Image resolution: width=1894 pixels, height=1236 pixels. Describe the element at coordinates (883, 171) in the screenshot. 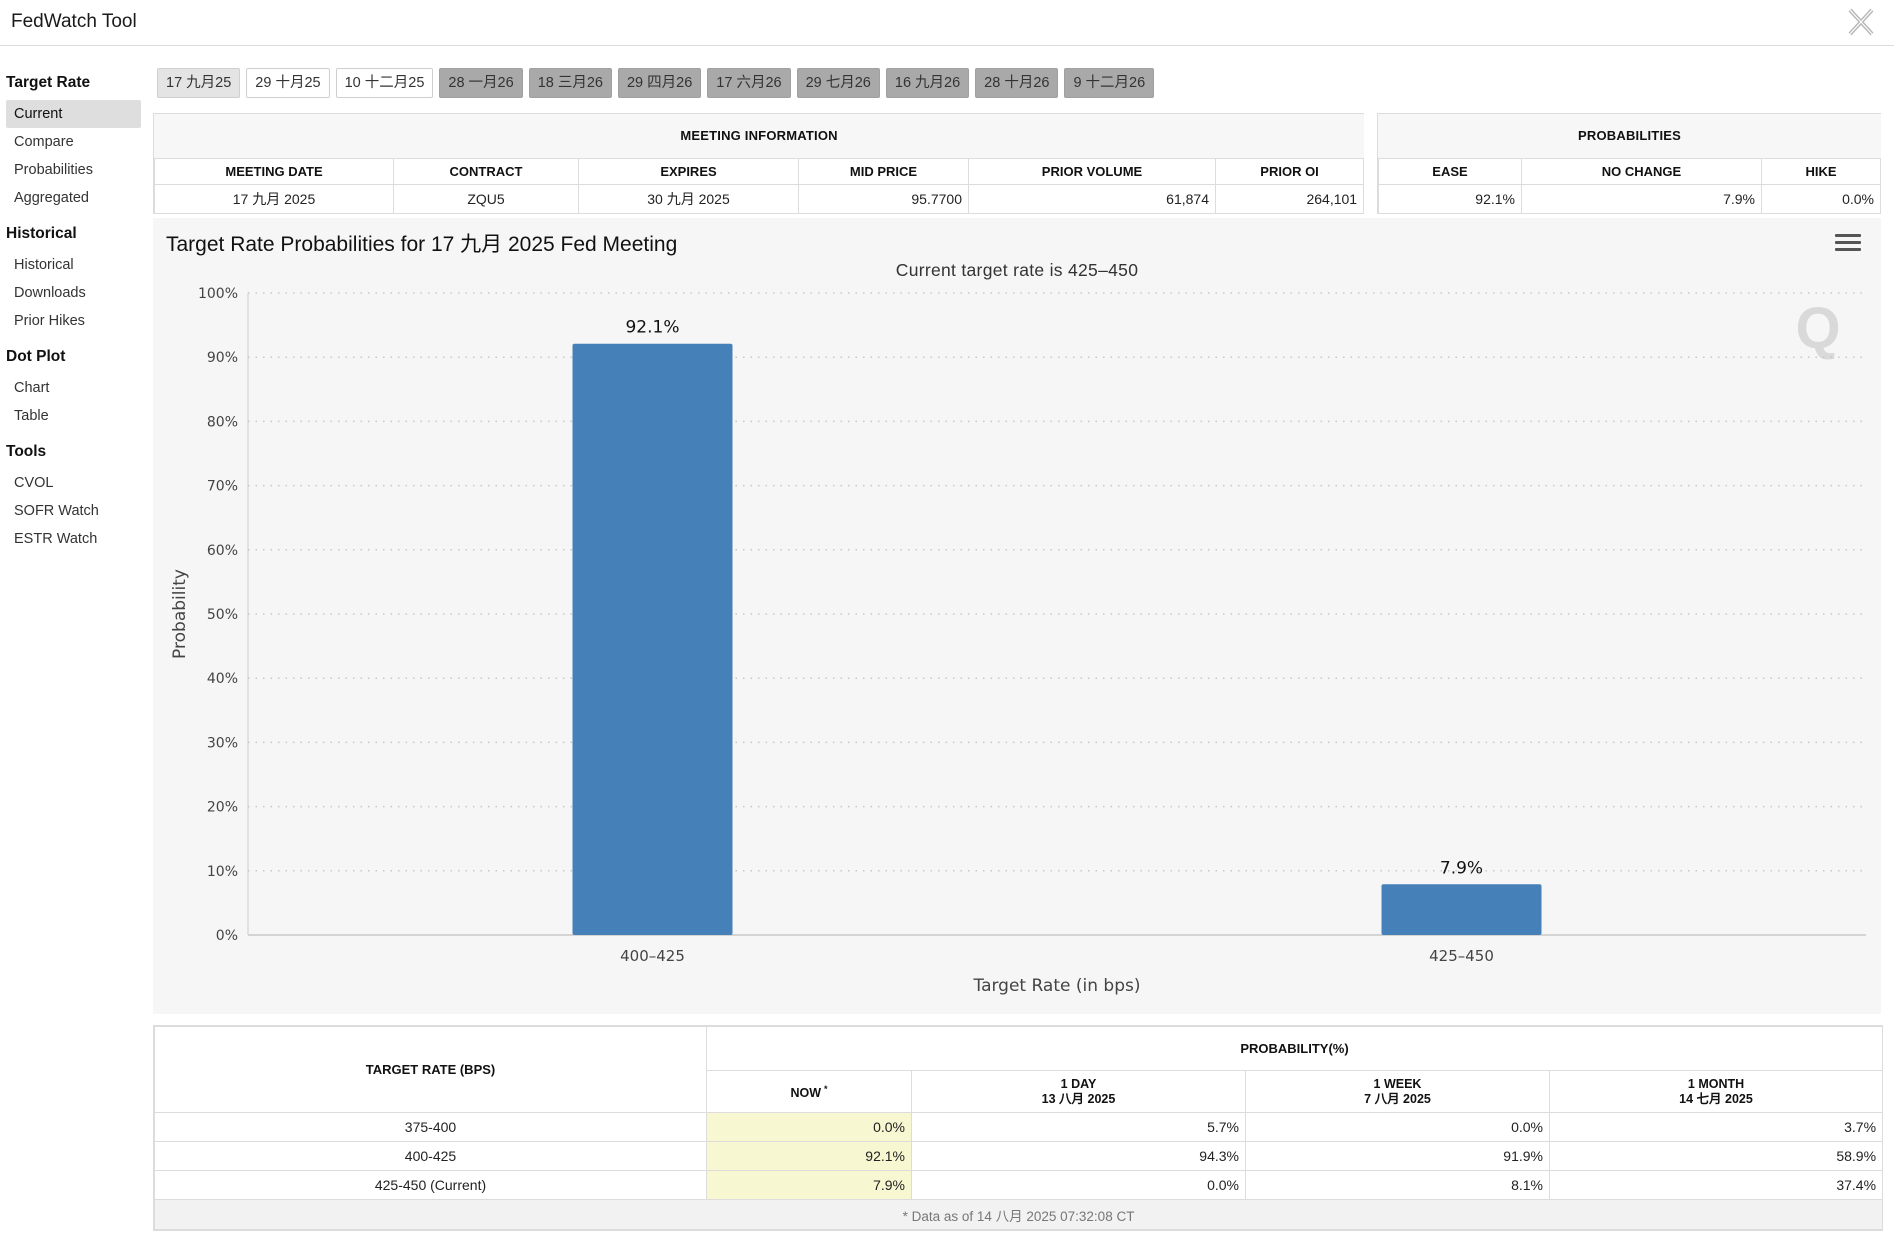

I see `meeting-info-col-header: MID PRICE` at that location.